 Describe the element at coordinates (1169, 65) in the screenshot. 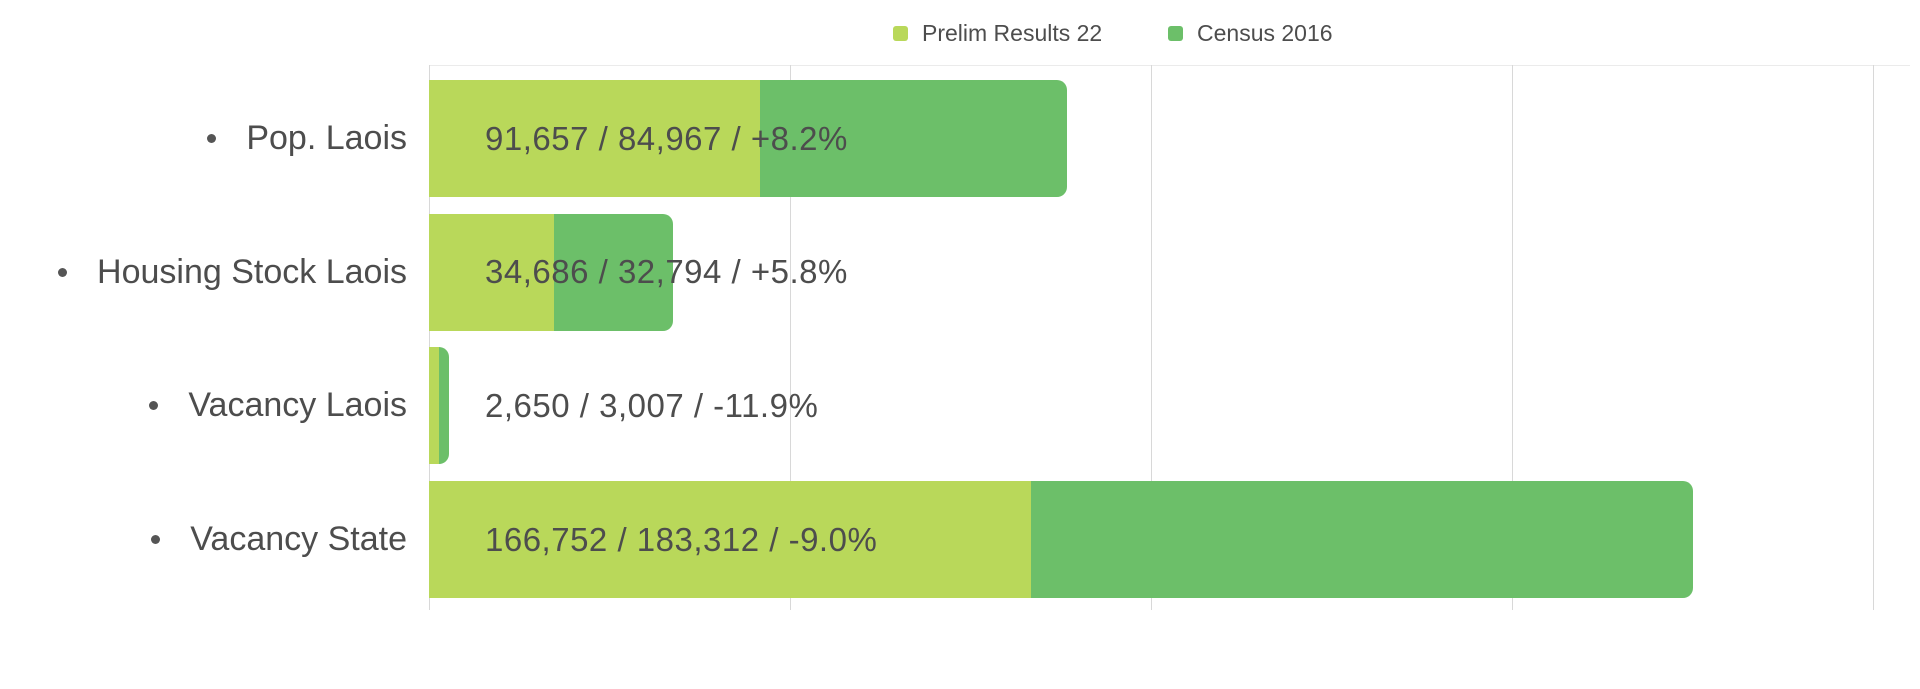

I see `plot-top-border` at that location.